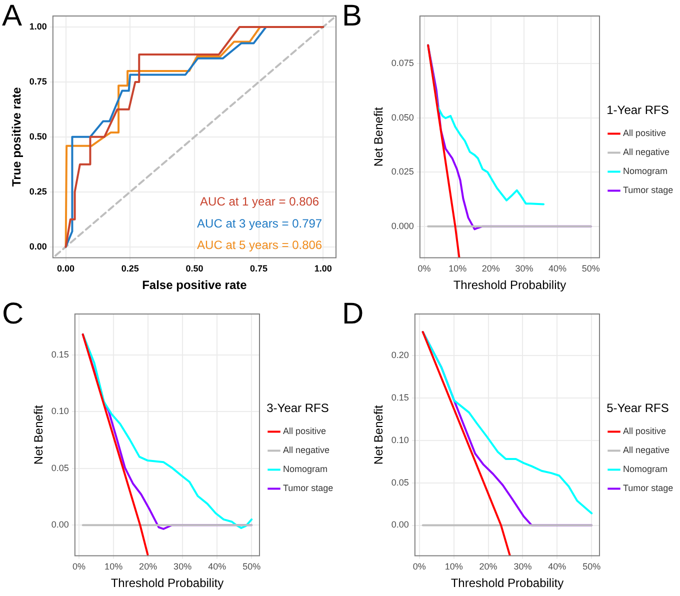 This screenshot has height=596, width=680. Describe the element at coordinates (259, 245) in the screenshot. I see `annotation: AUC at 5 years = 0.806` at that location.